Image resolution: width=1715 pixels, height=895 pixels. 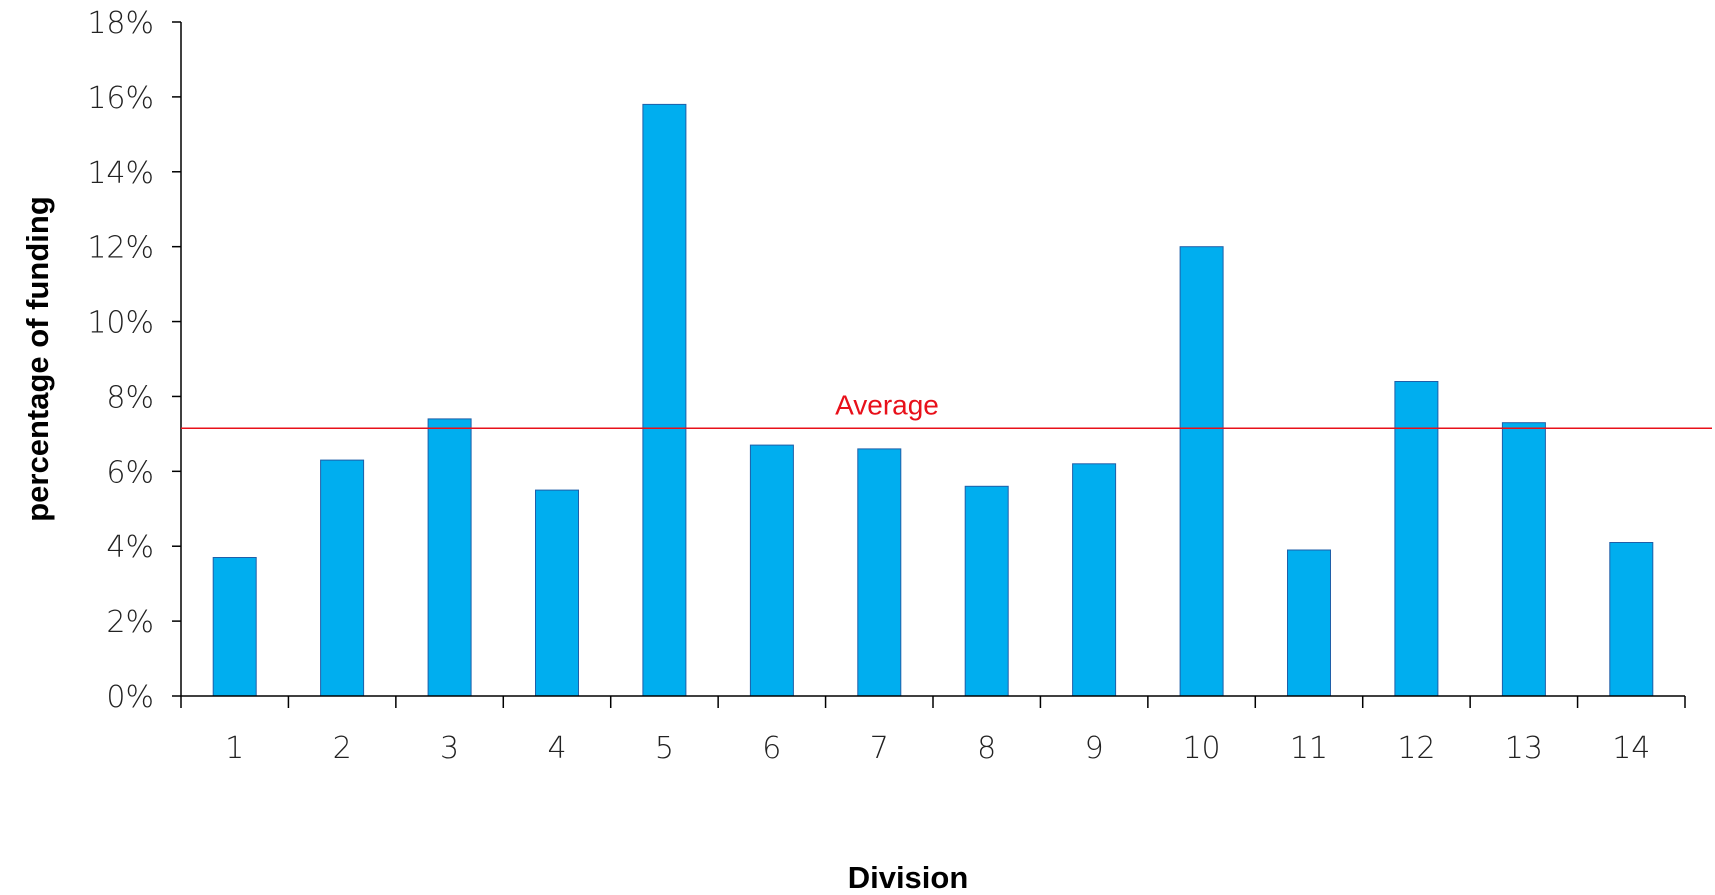 I want to click on y-tick-label: 16%, so click(x=120, y=98).